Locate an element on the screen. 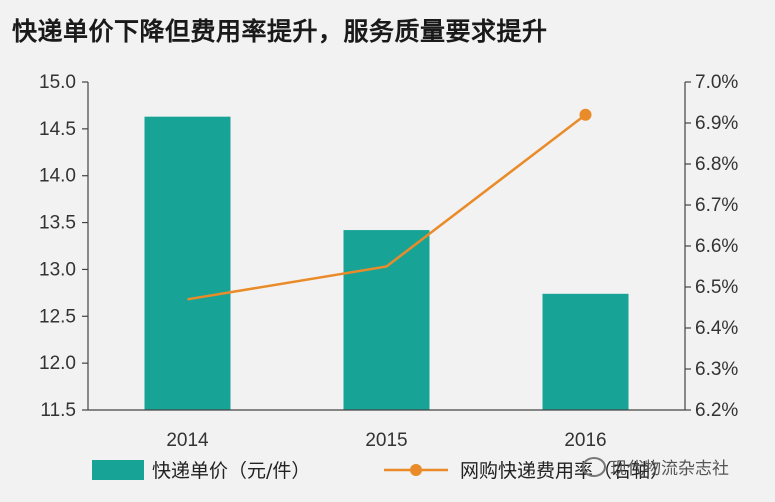  wechat-icon is located at coordinates (594, 466).